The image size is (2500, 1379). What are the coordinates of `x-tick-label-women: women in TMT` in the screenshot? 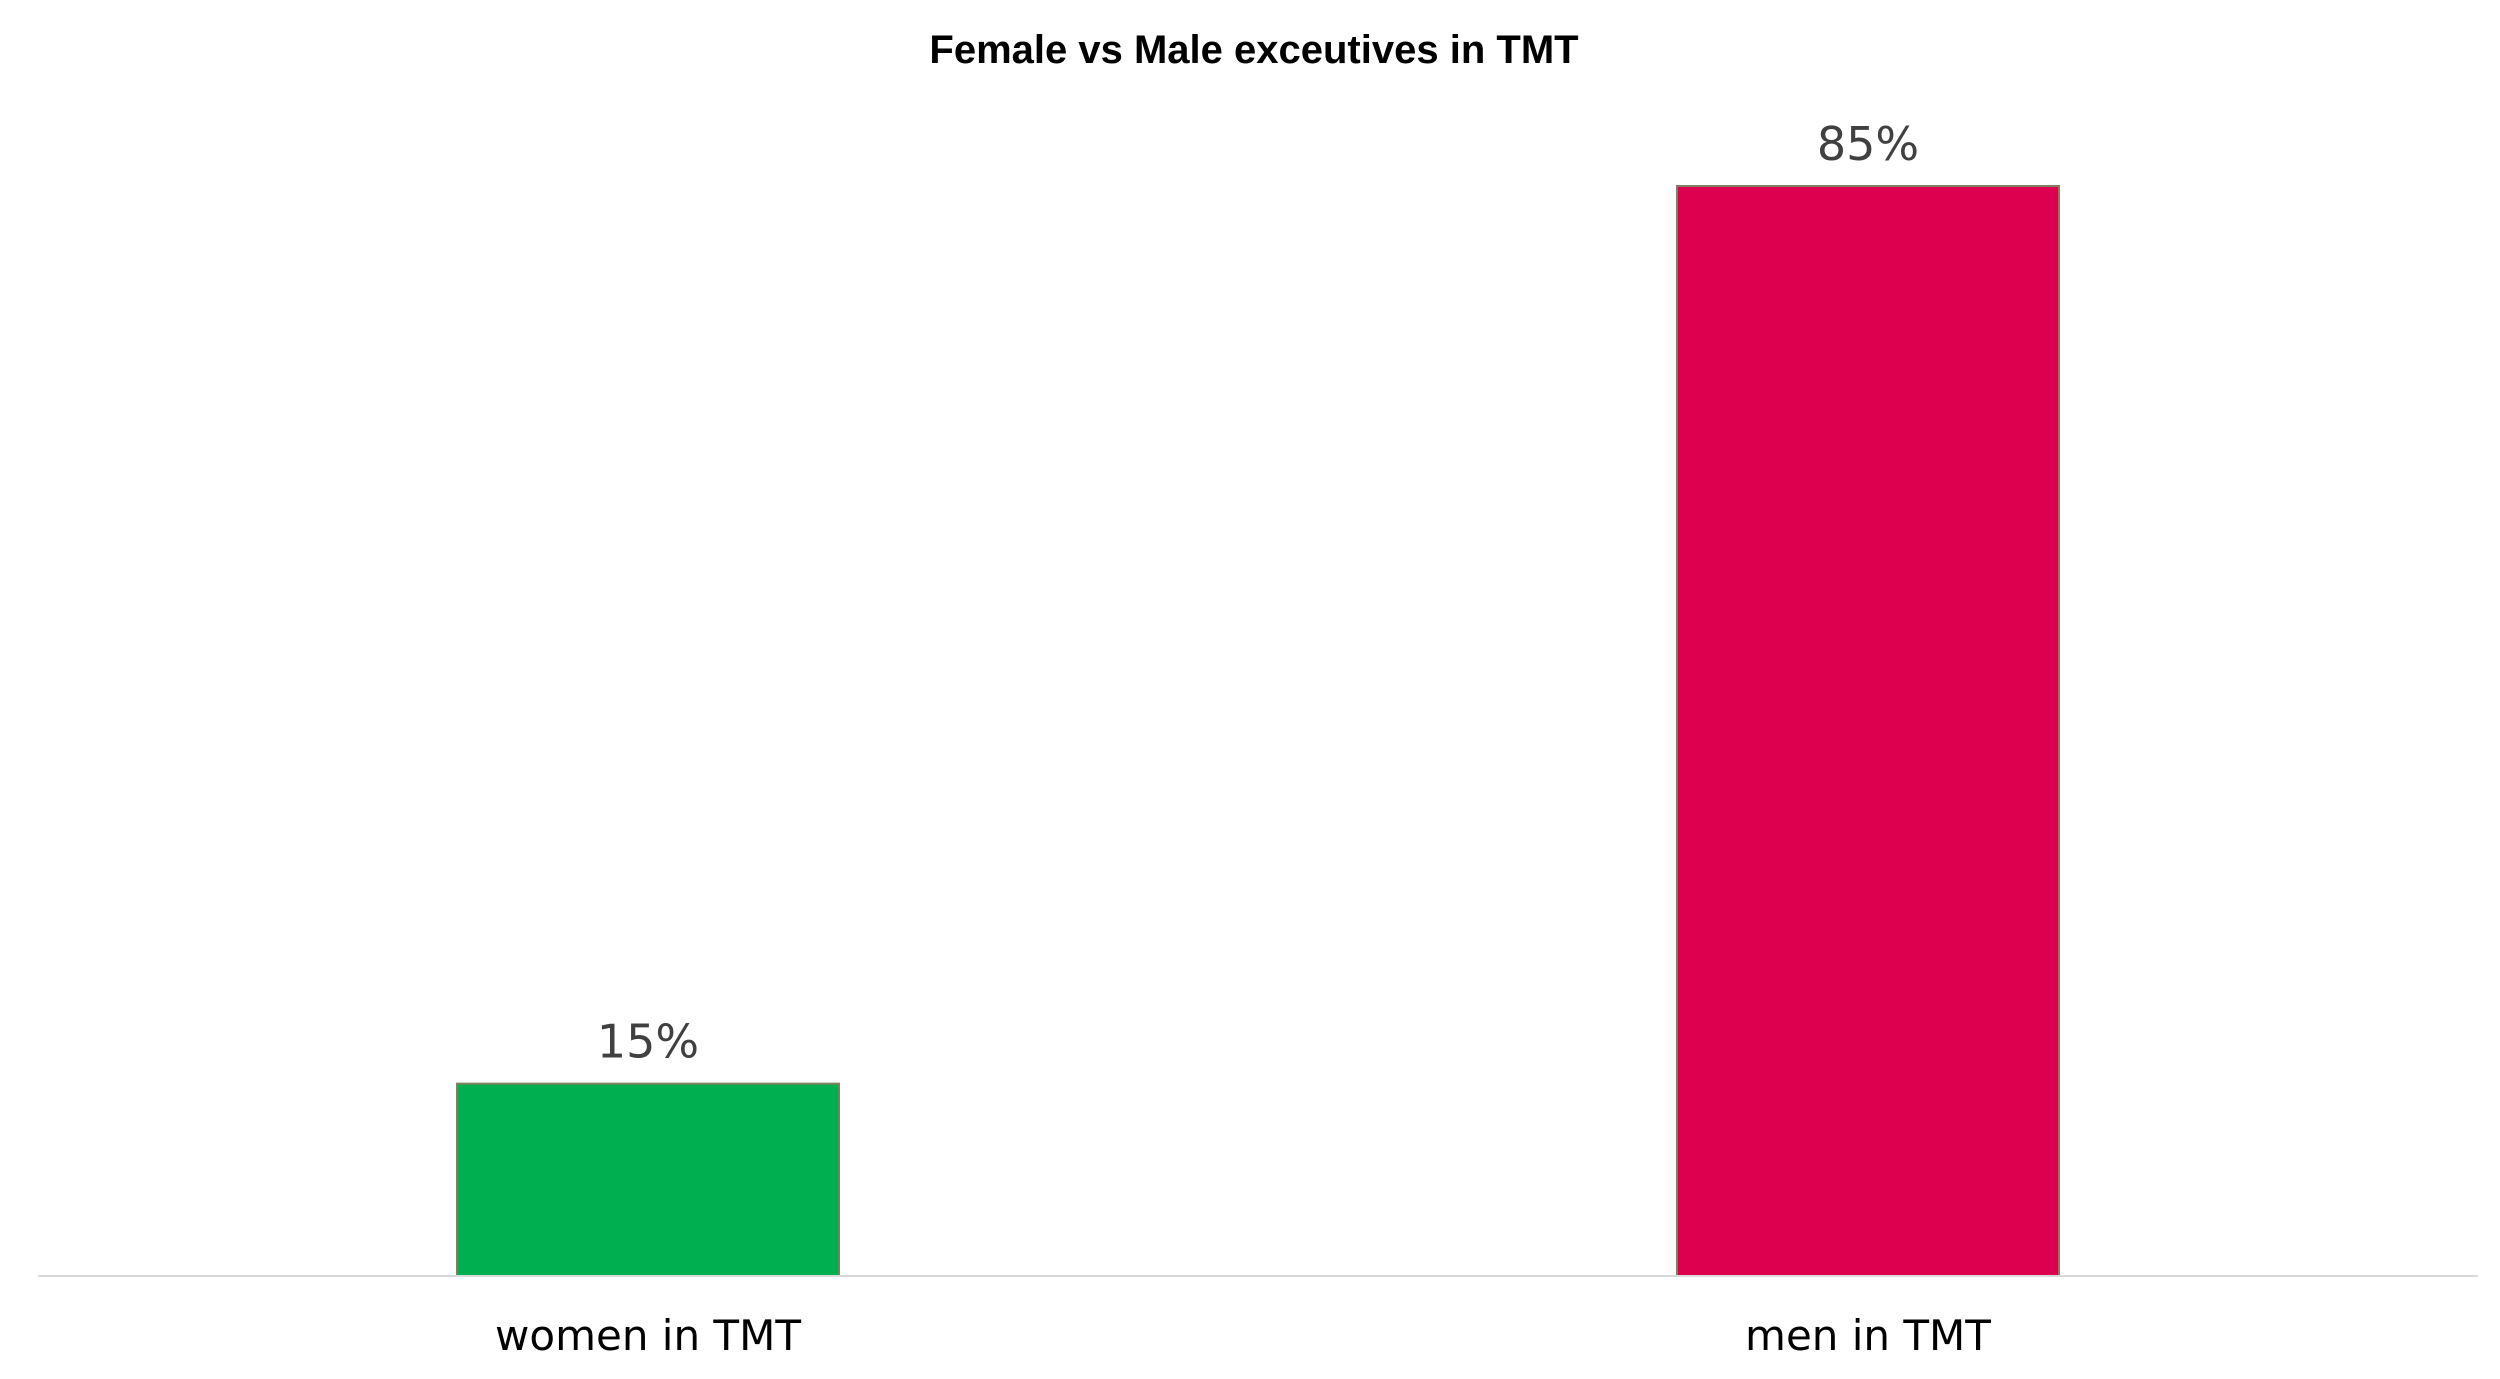 It's located at (648, 1335).